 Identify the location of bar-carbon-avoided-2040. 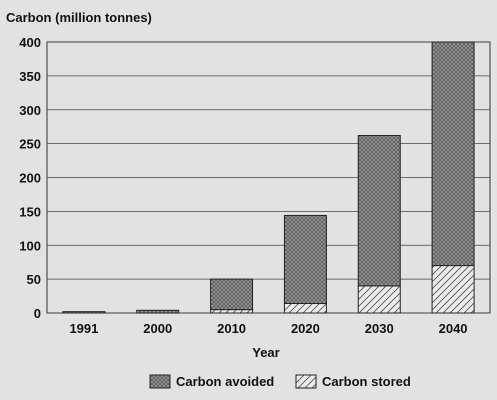
(453, 154).